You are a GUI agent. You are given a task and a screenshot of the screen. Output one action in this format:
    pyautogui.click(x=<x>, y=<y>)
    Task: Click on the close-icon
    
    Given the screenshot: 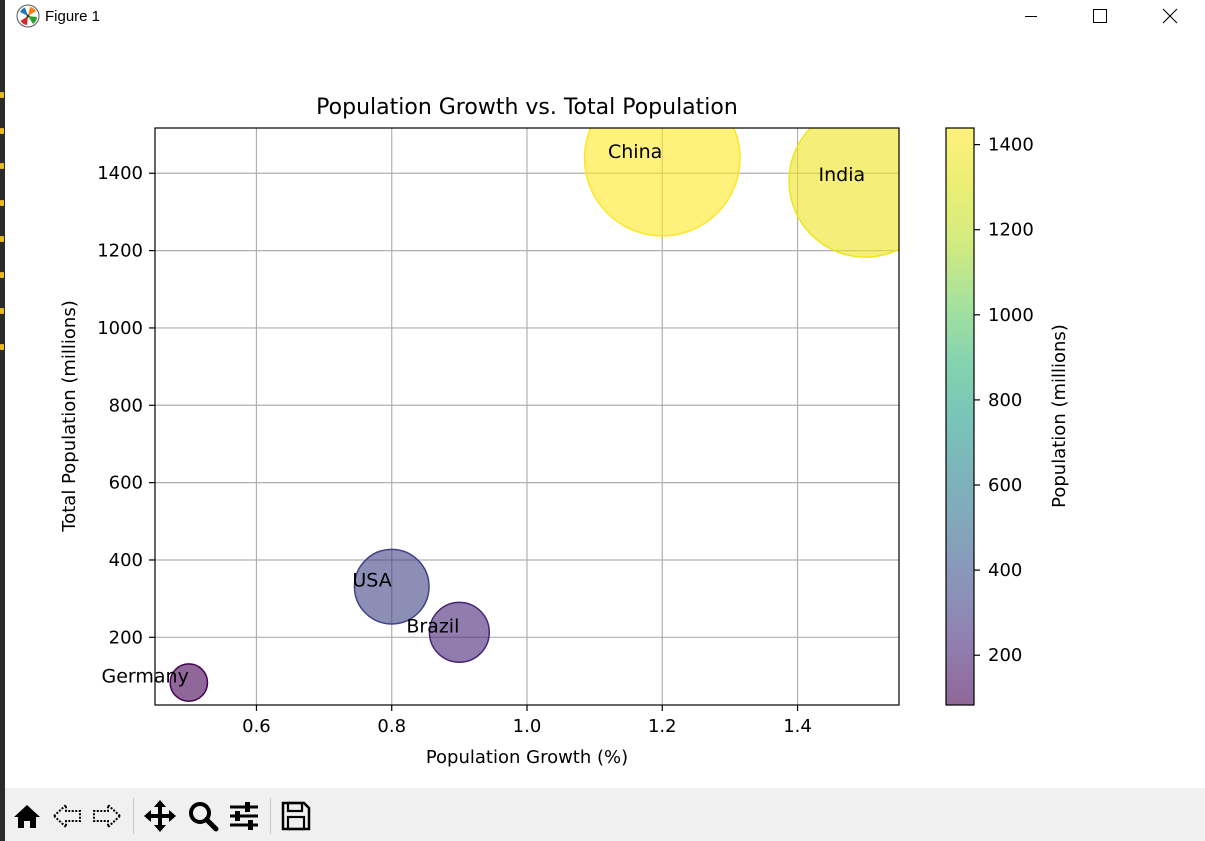 What is the action you would take?
    pyautogui.click(x=1170, y=16)
    